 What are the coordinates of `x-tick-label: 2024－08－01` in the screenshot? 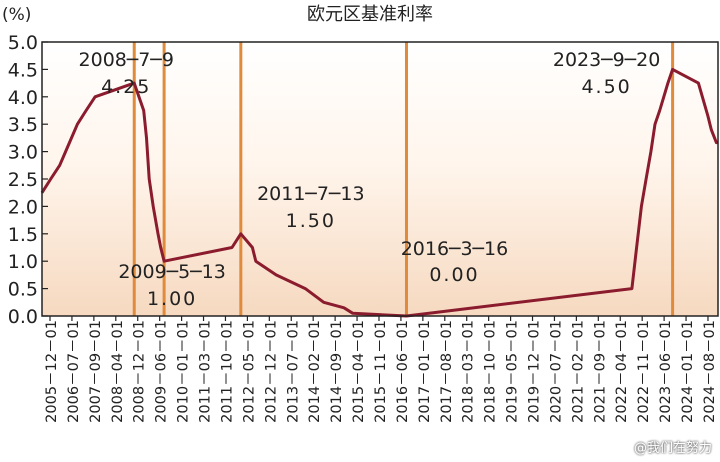 It's located at (710, 371).